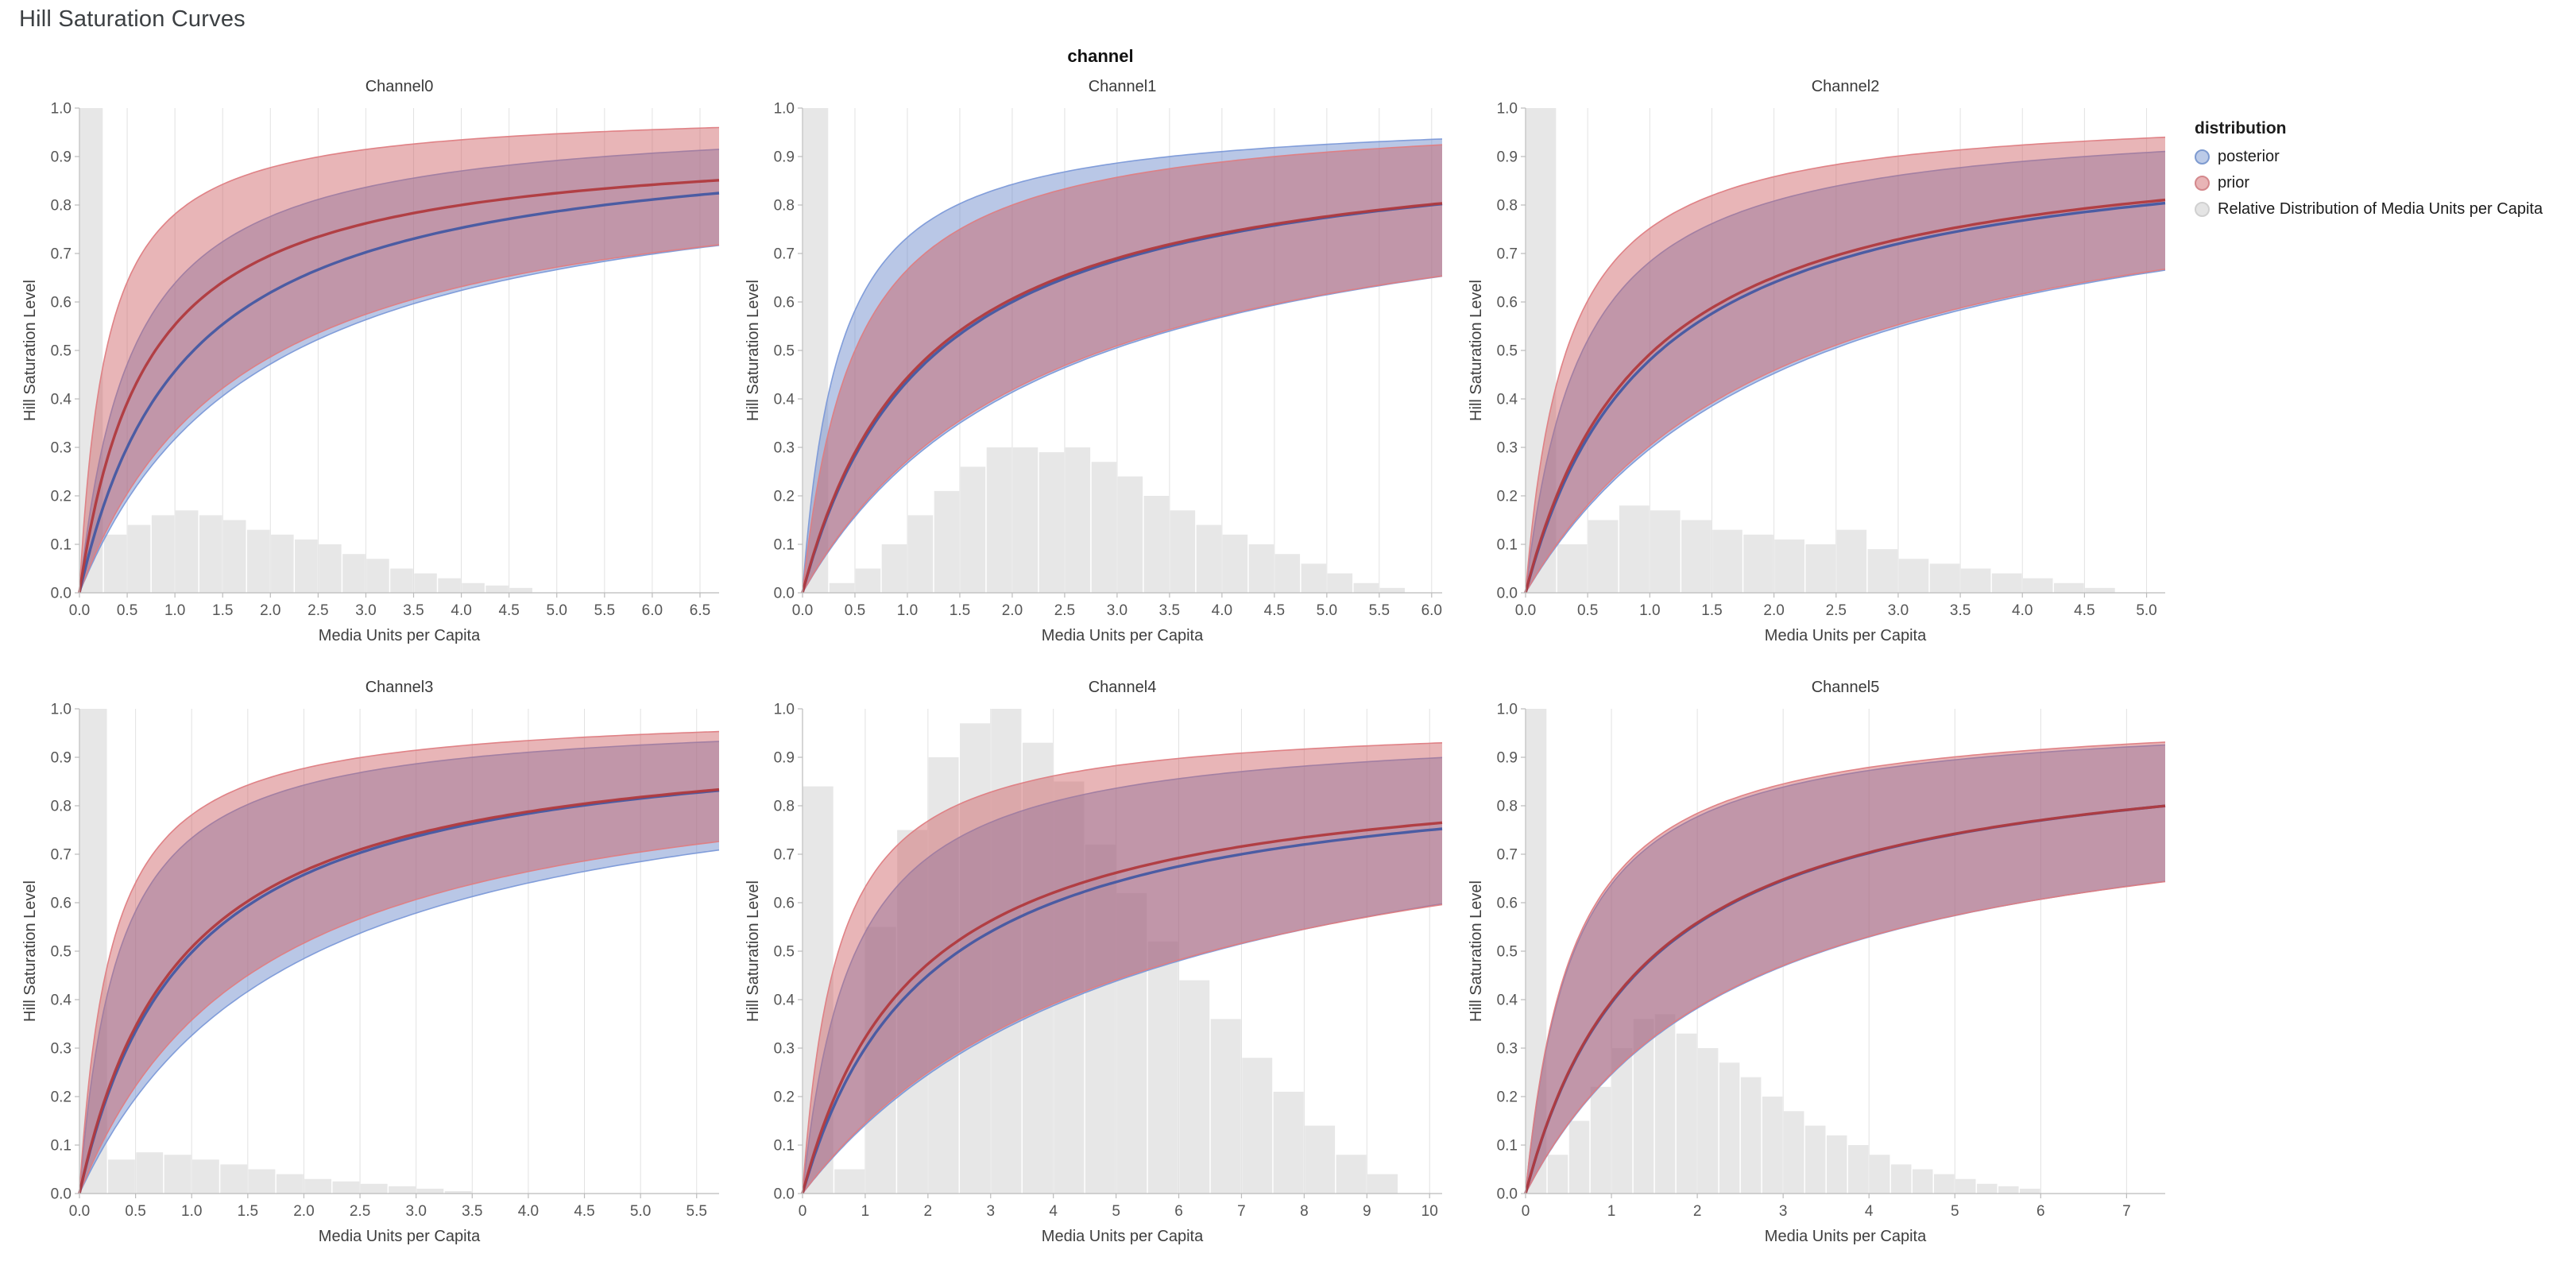 This screenshot has height=1273, width=2576. I want to click on svg-text: 3.0, so click(1898, 611).